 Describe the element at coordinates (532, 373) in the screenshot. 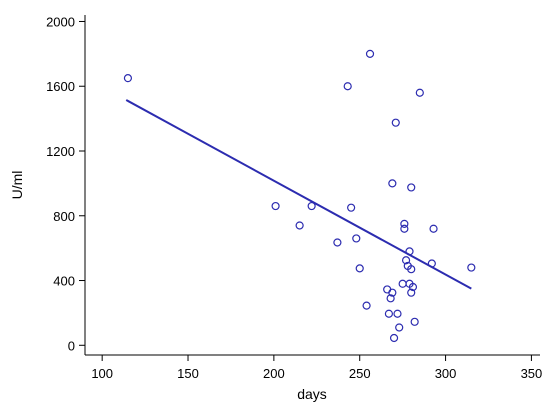

I see `x-tick-label: 350` at that location.